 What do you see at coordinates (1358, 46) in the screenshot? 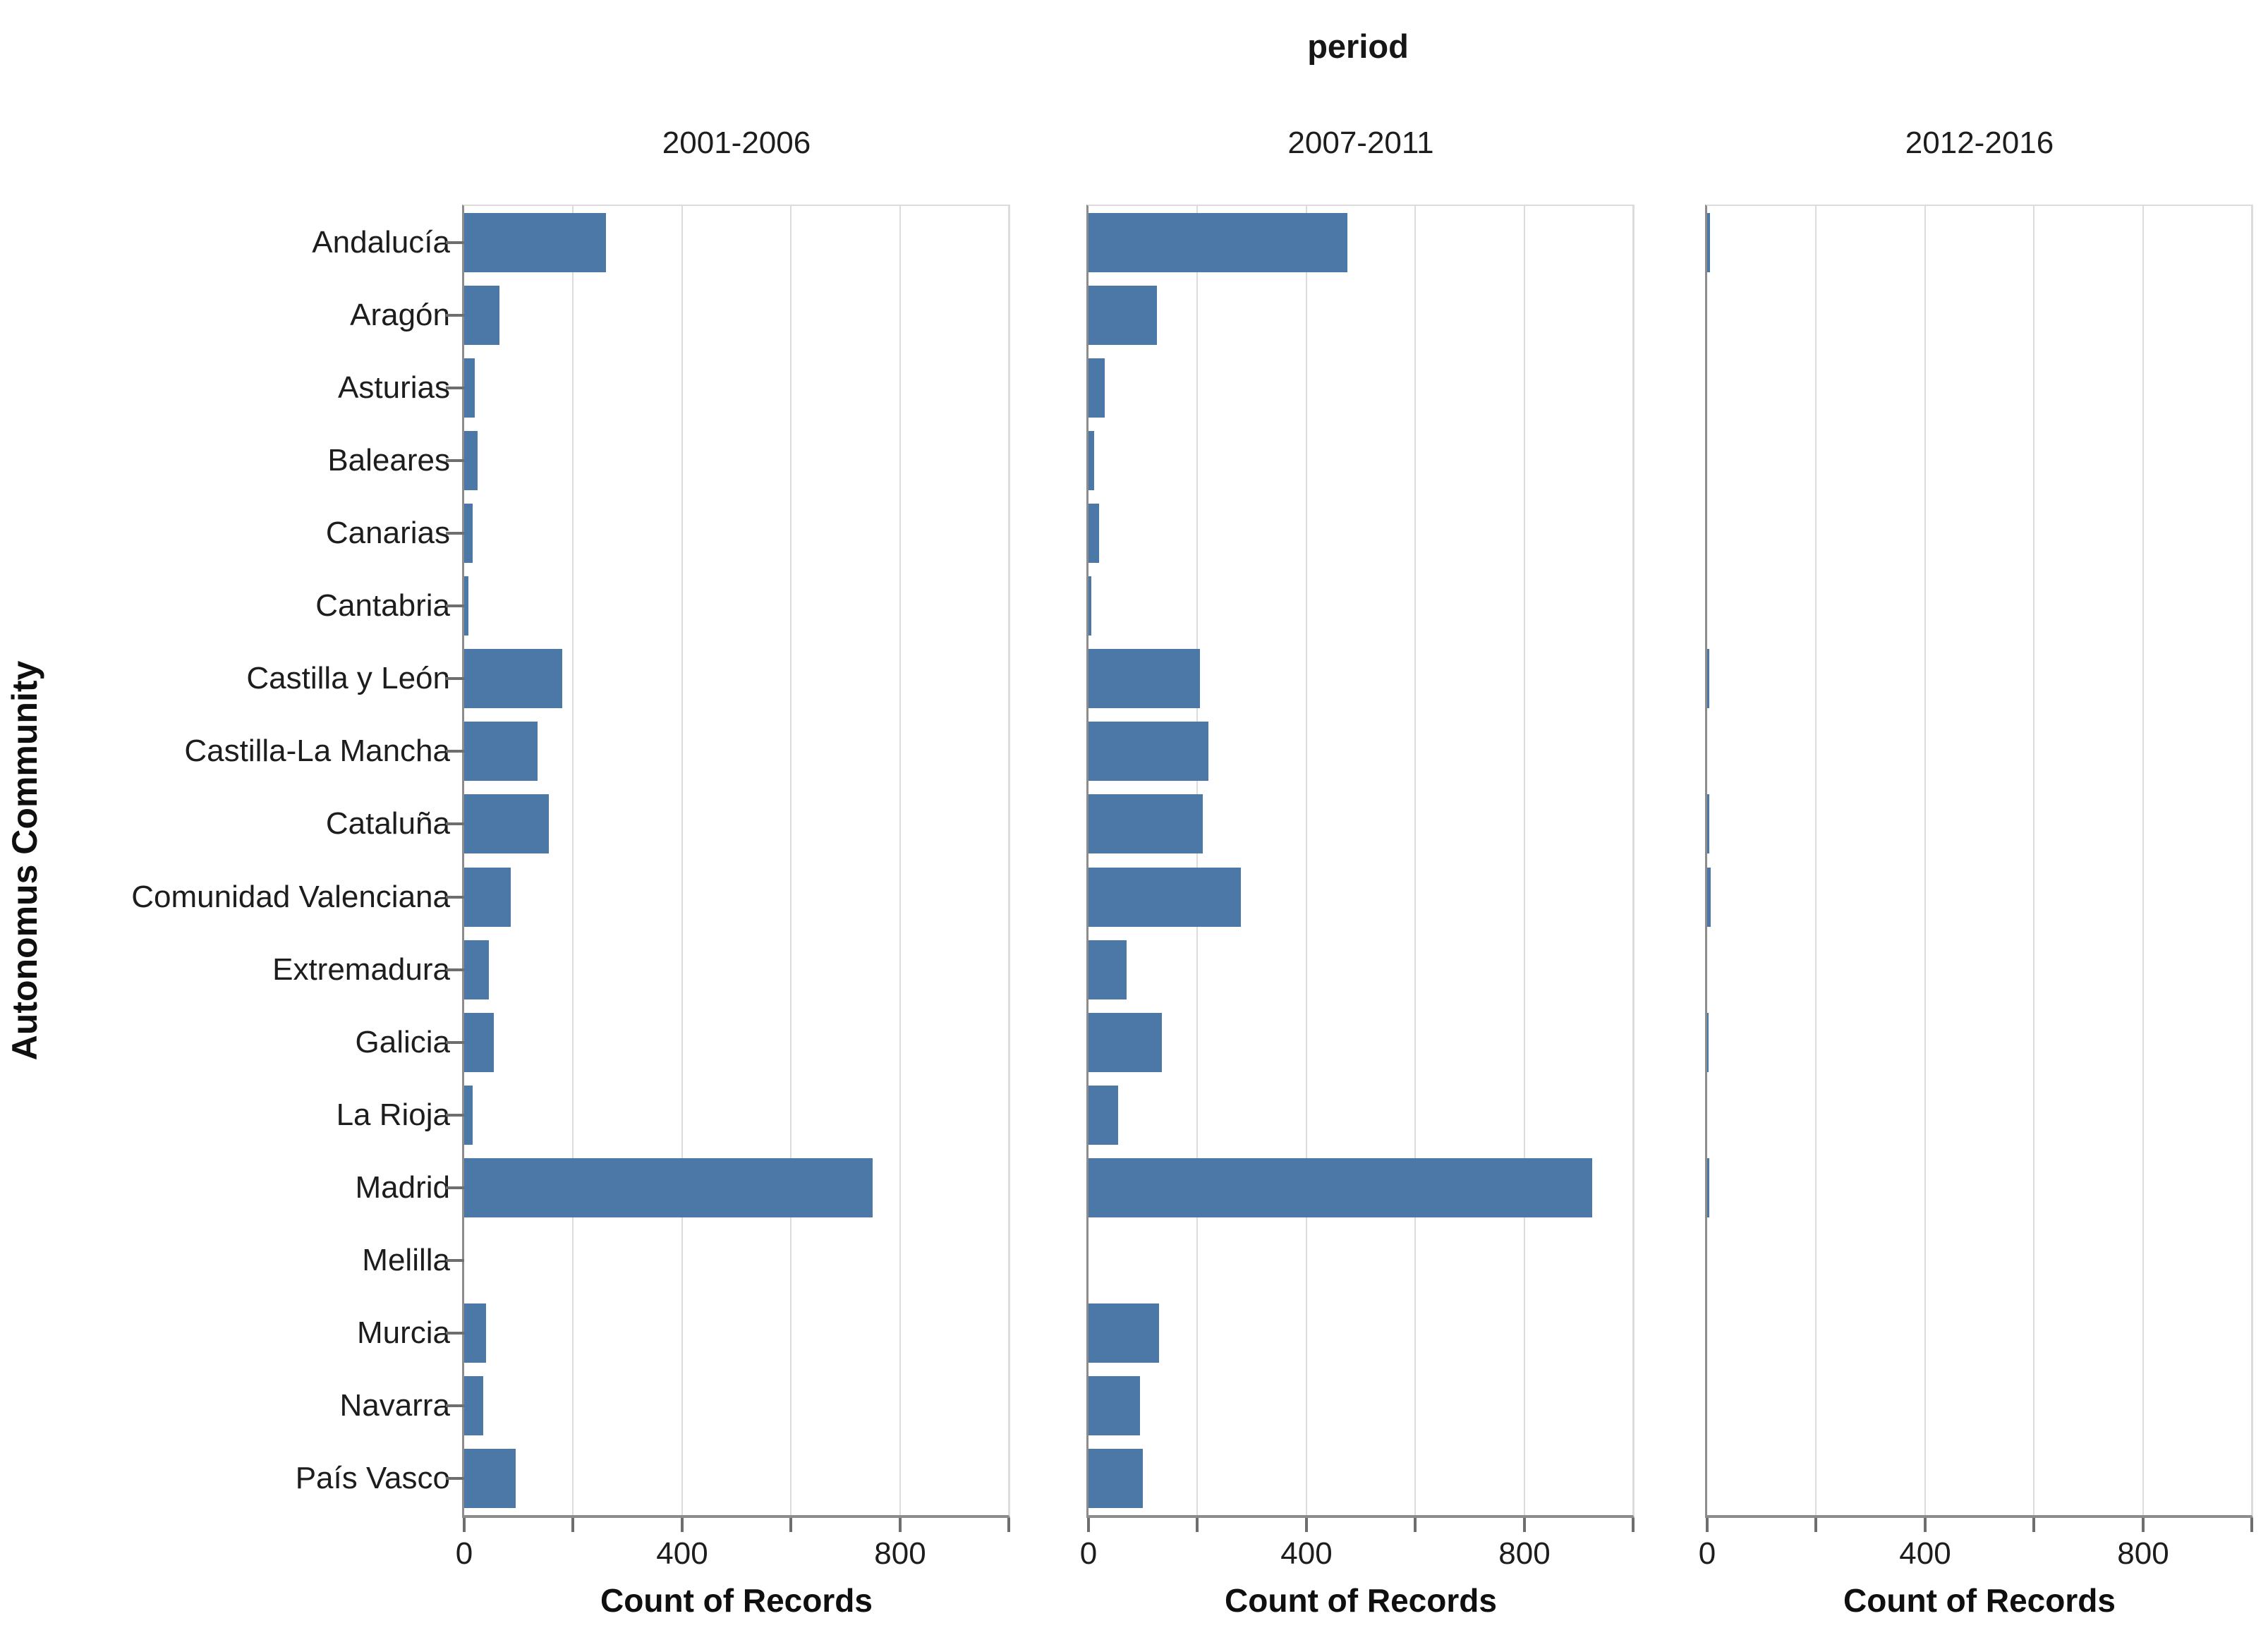
I see `chart-title: period` at bounding box center [1358, 46].